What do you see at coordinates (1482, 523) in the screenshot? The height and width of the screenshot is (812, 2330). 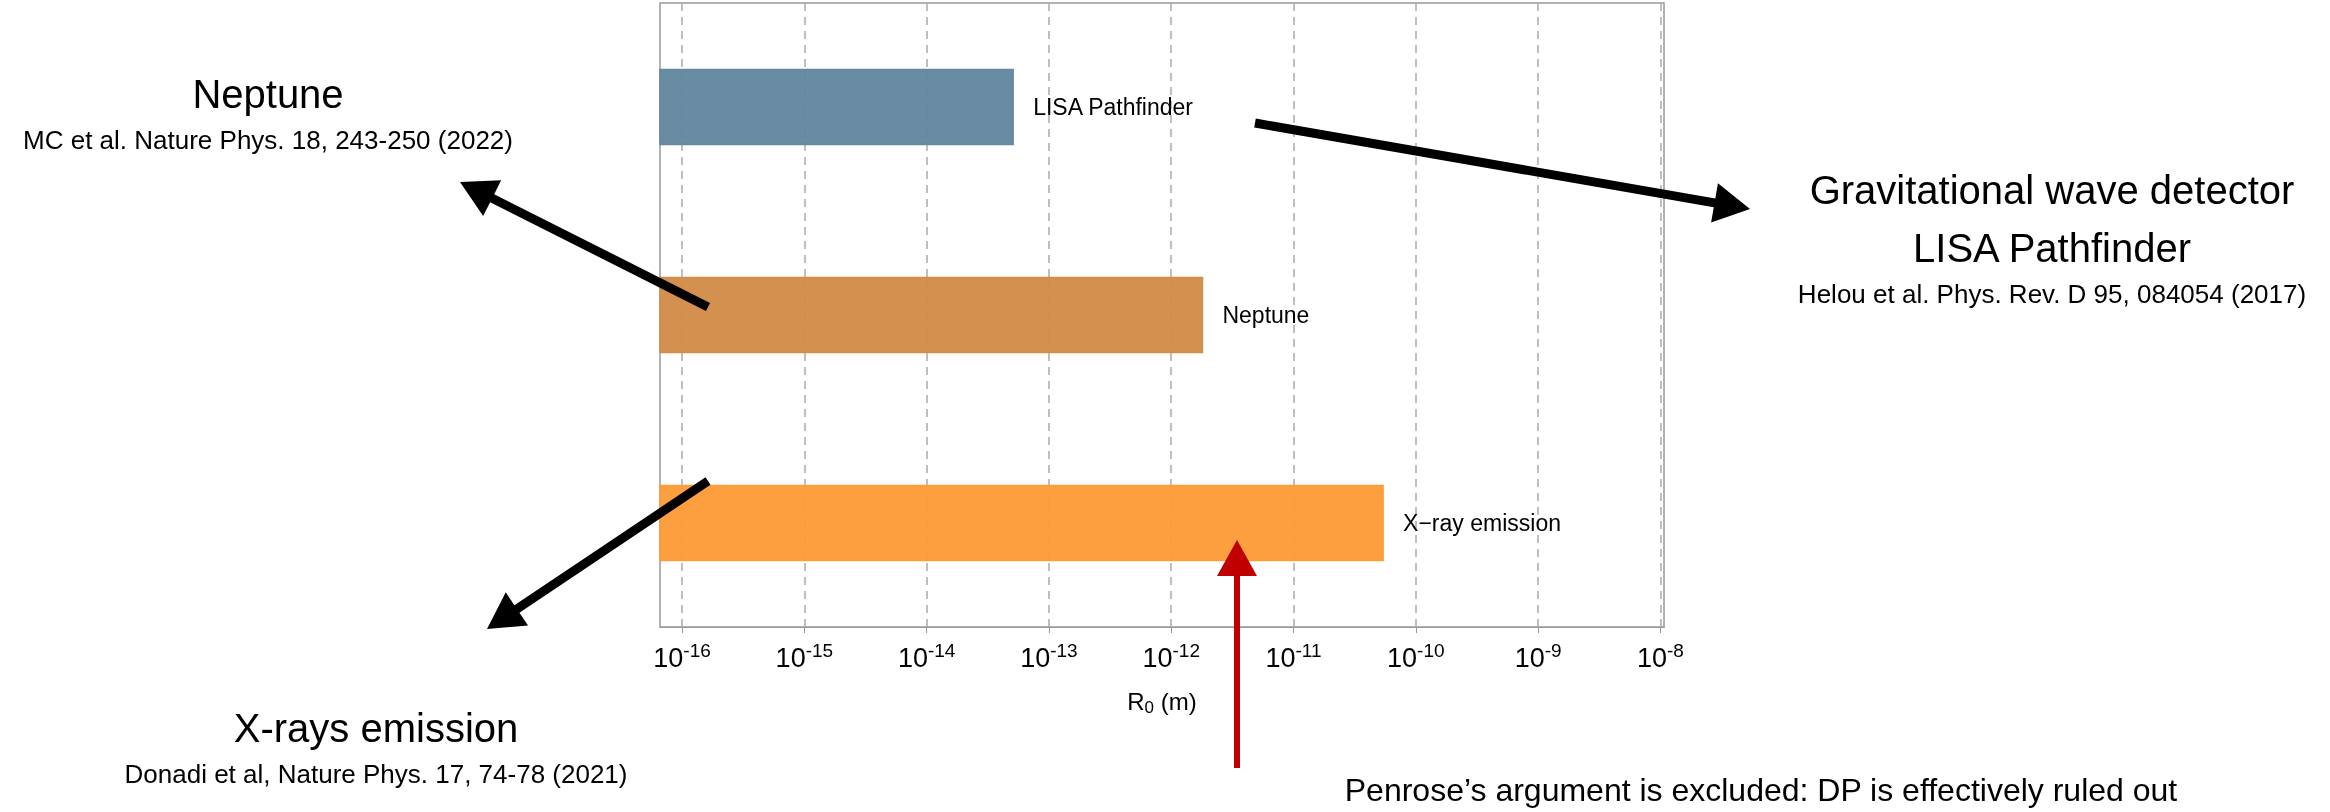 I see `y-tick-label: X−ray emission` at bounding box center [1482, 523].